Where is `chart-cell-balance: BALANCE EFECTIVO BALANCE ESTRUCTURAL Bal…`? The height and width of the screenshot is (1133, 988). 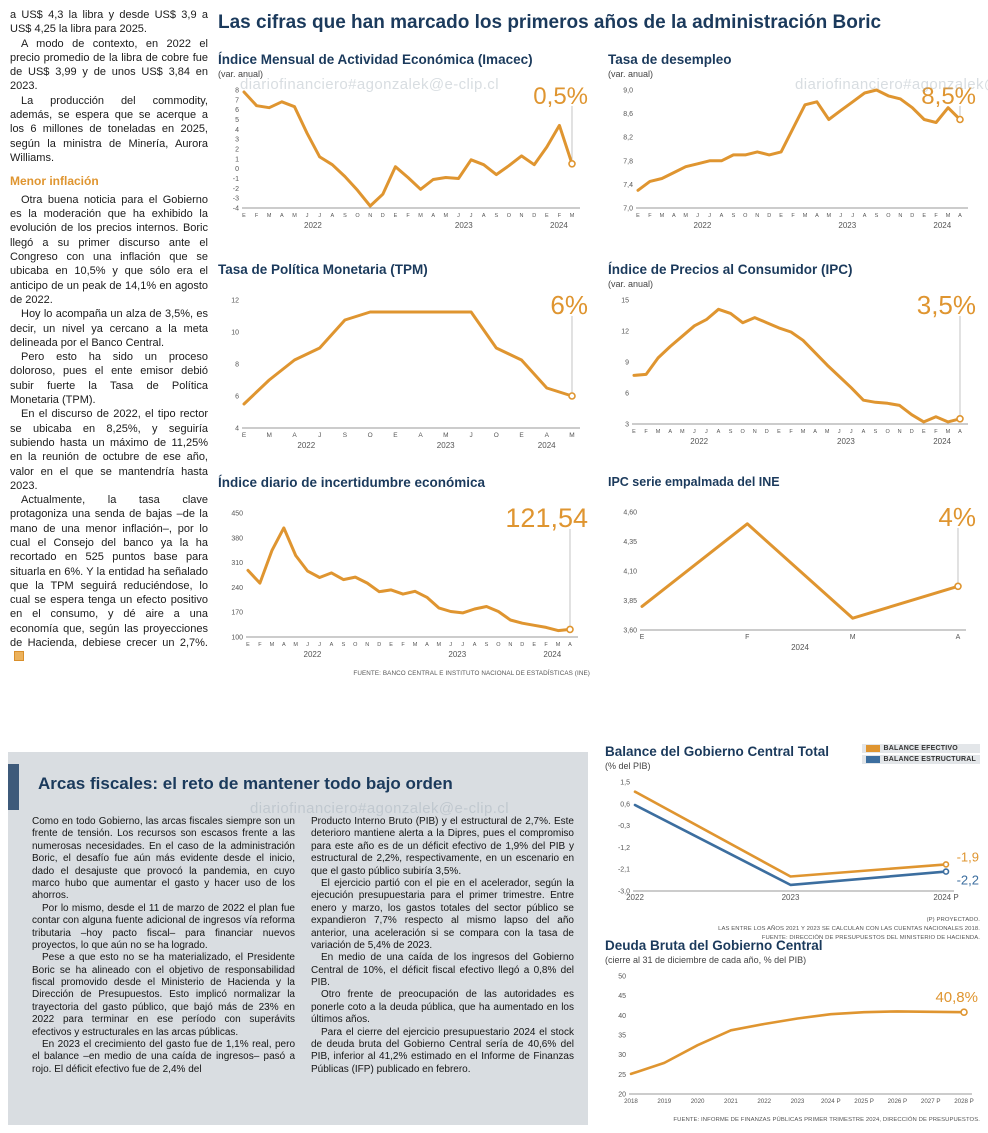
chart-cell-balance: BALANCE EFECTIVO BALANCE ESTRUCTURAL Bal… is located at coordinates (792, 843).